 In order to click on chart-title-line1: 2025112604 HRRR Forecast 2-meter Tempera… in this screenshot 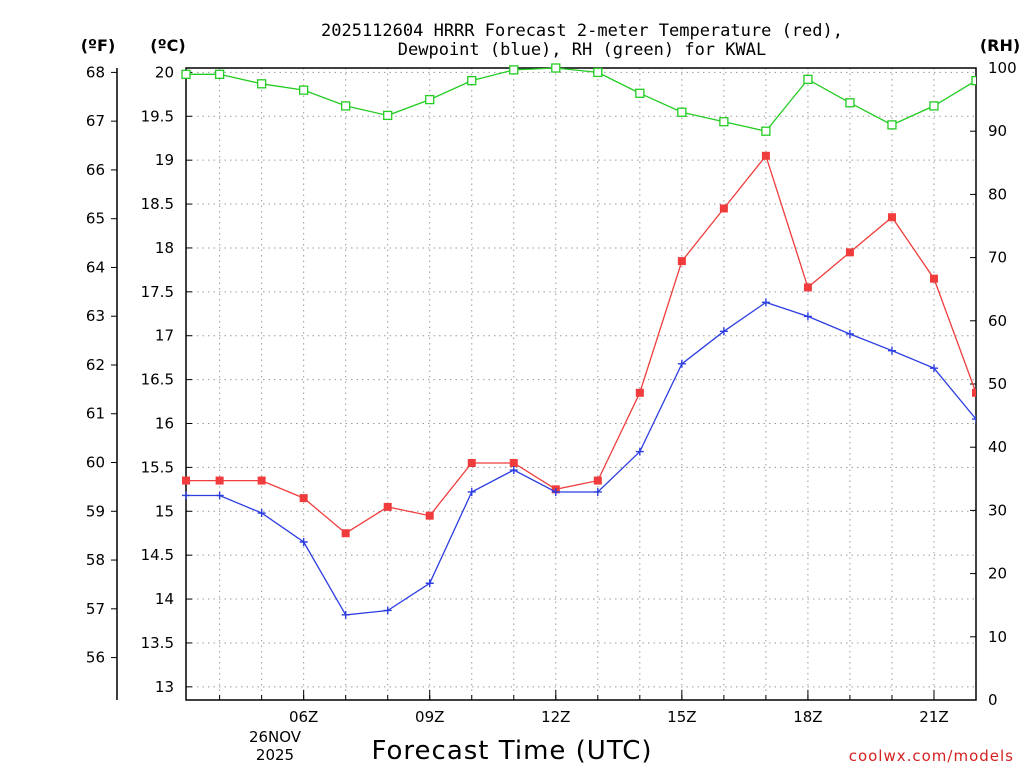, I will do `click(582, 31)`.